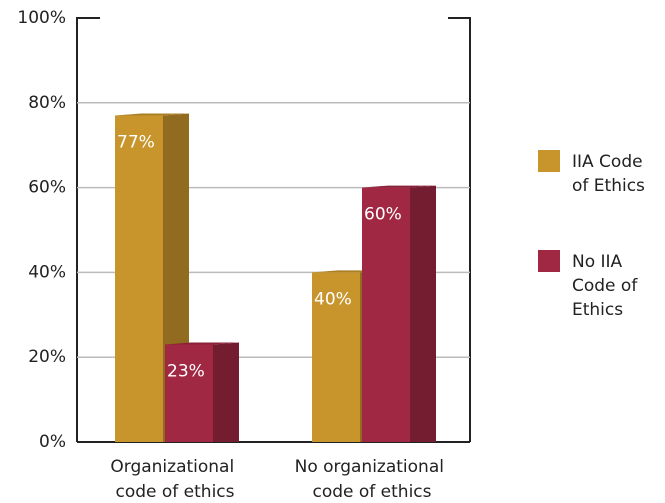  Describe the element at coordinates (136, 143) in the screenshot. I see `data-label: 77%` at that location.